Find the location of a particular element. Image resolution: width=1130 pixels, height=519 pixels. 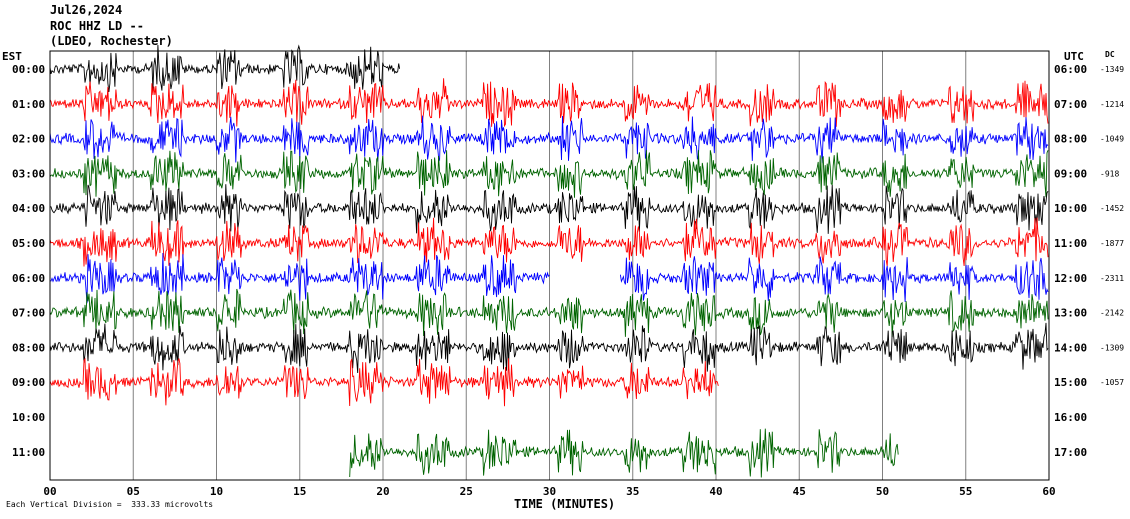

est-hour-label: 11:00 is located at coordinates (28, 452).